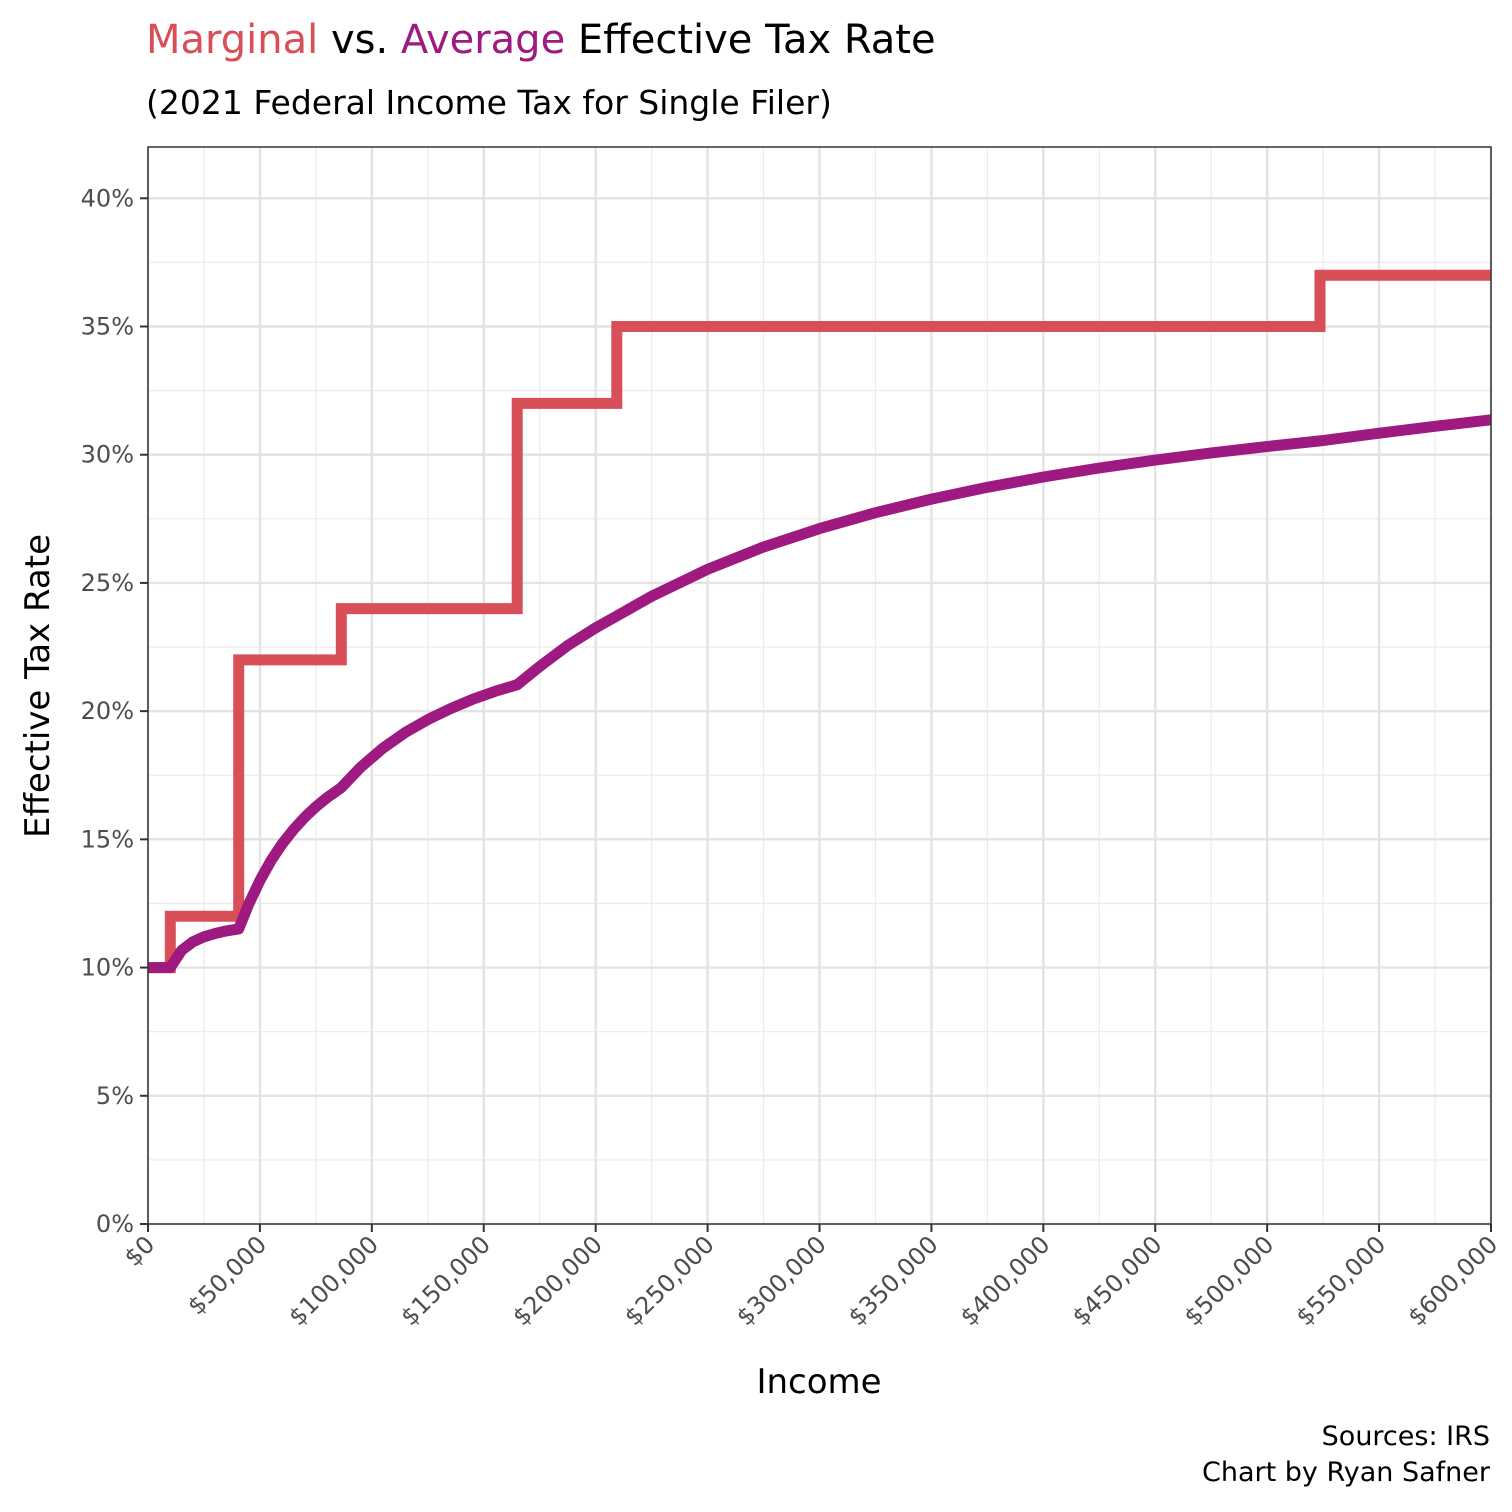 This screenshot has height=1512, width=1512. Describe the element at coordinates (38, 686) in the screenshot. I see `y-axis-title: Effective Tax Rate` at that location.